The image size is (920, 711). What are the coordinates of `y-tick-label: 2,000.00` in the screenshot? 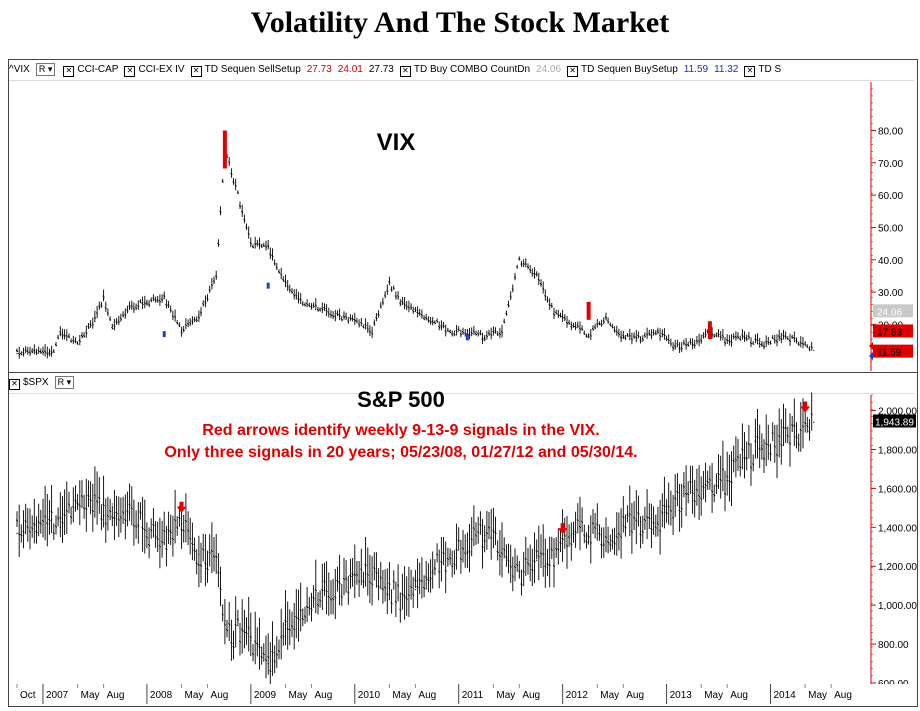 It's located at (897, 412).